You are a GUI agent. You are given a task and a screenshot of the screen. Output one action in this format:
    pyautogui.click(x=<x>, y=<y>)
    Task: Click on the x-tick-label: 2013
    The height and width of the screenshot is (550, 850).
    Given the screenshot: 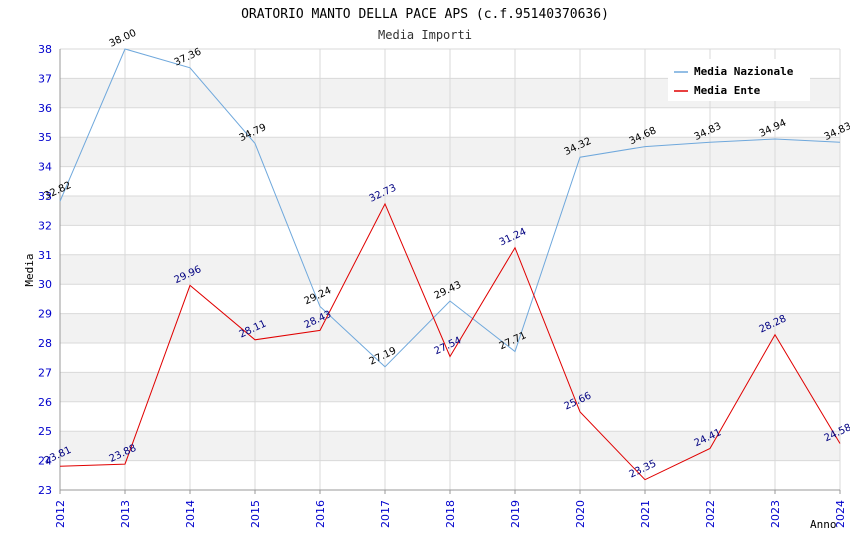 What is the action you would take?
    pyautogui.click(x=125, y=514)
    